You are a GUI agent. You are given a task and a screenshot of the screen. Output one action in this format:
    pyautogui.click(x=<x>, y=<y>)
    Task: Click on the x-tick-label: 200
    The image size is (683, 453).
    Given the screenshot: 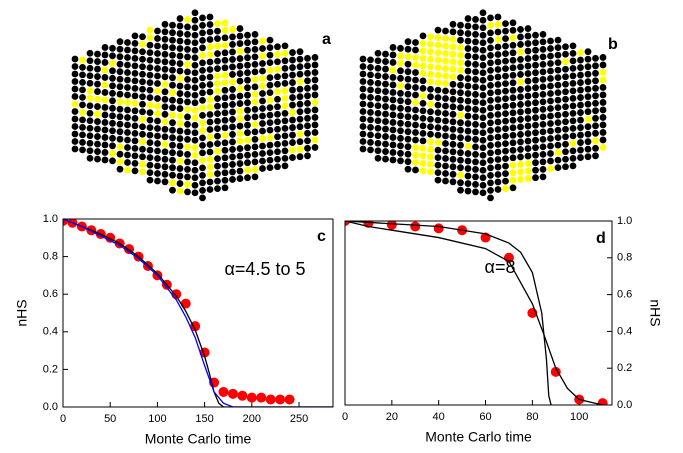 What is the action you would take?
    pyautogui.click(x=252, y=419)
    